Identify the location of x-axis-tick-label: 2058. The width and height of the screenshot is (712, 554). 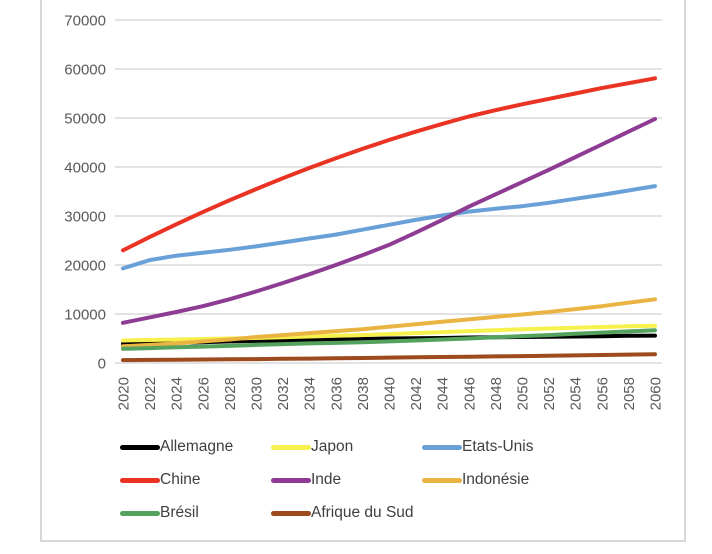
(629, 393).